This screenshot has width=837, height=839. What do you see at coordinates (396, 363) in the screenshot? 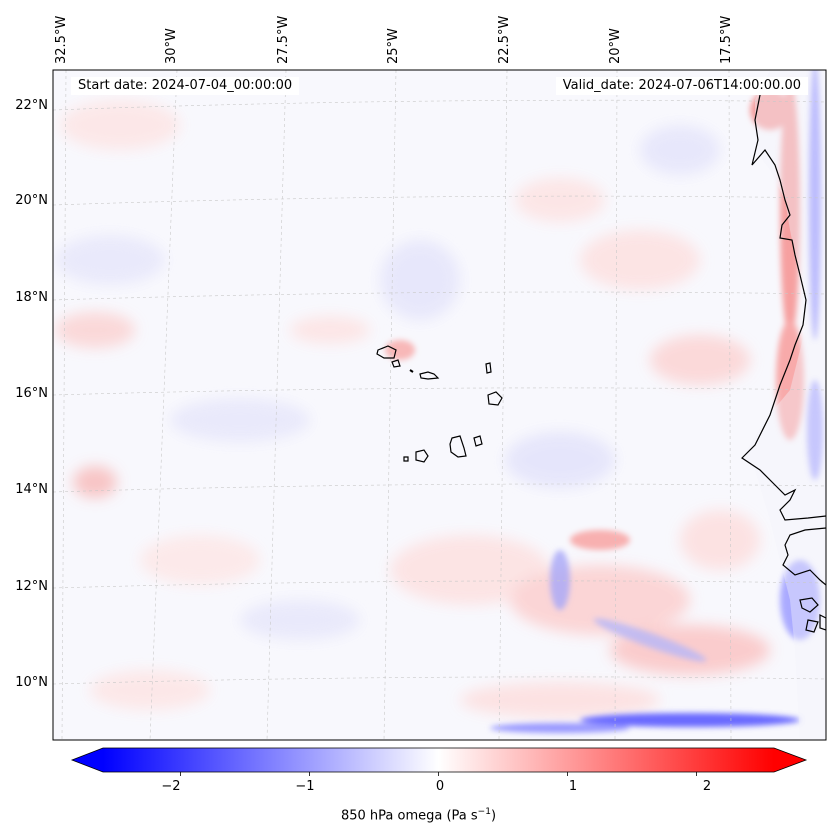
I see `island-sao-vicente` at bounding box center [396, 363].